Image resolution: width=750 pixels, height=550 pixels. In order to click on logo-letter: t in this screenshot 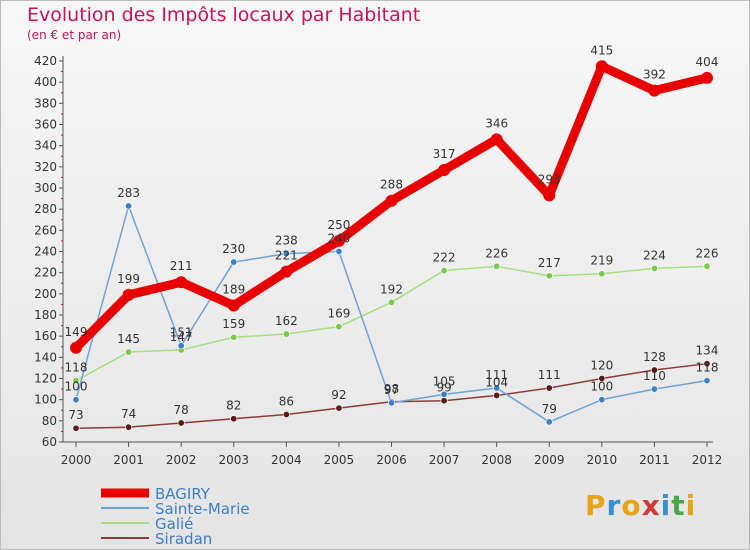, I will do `click(678, 505)`.